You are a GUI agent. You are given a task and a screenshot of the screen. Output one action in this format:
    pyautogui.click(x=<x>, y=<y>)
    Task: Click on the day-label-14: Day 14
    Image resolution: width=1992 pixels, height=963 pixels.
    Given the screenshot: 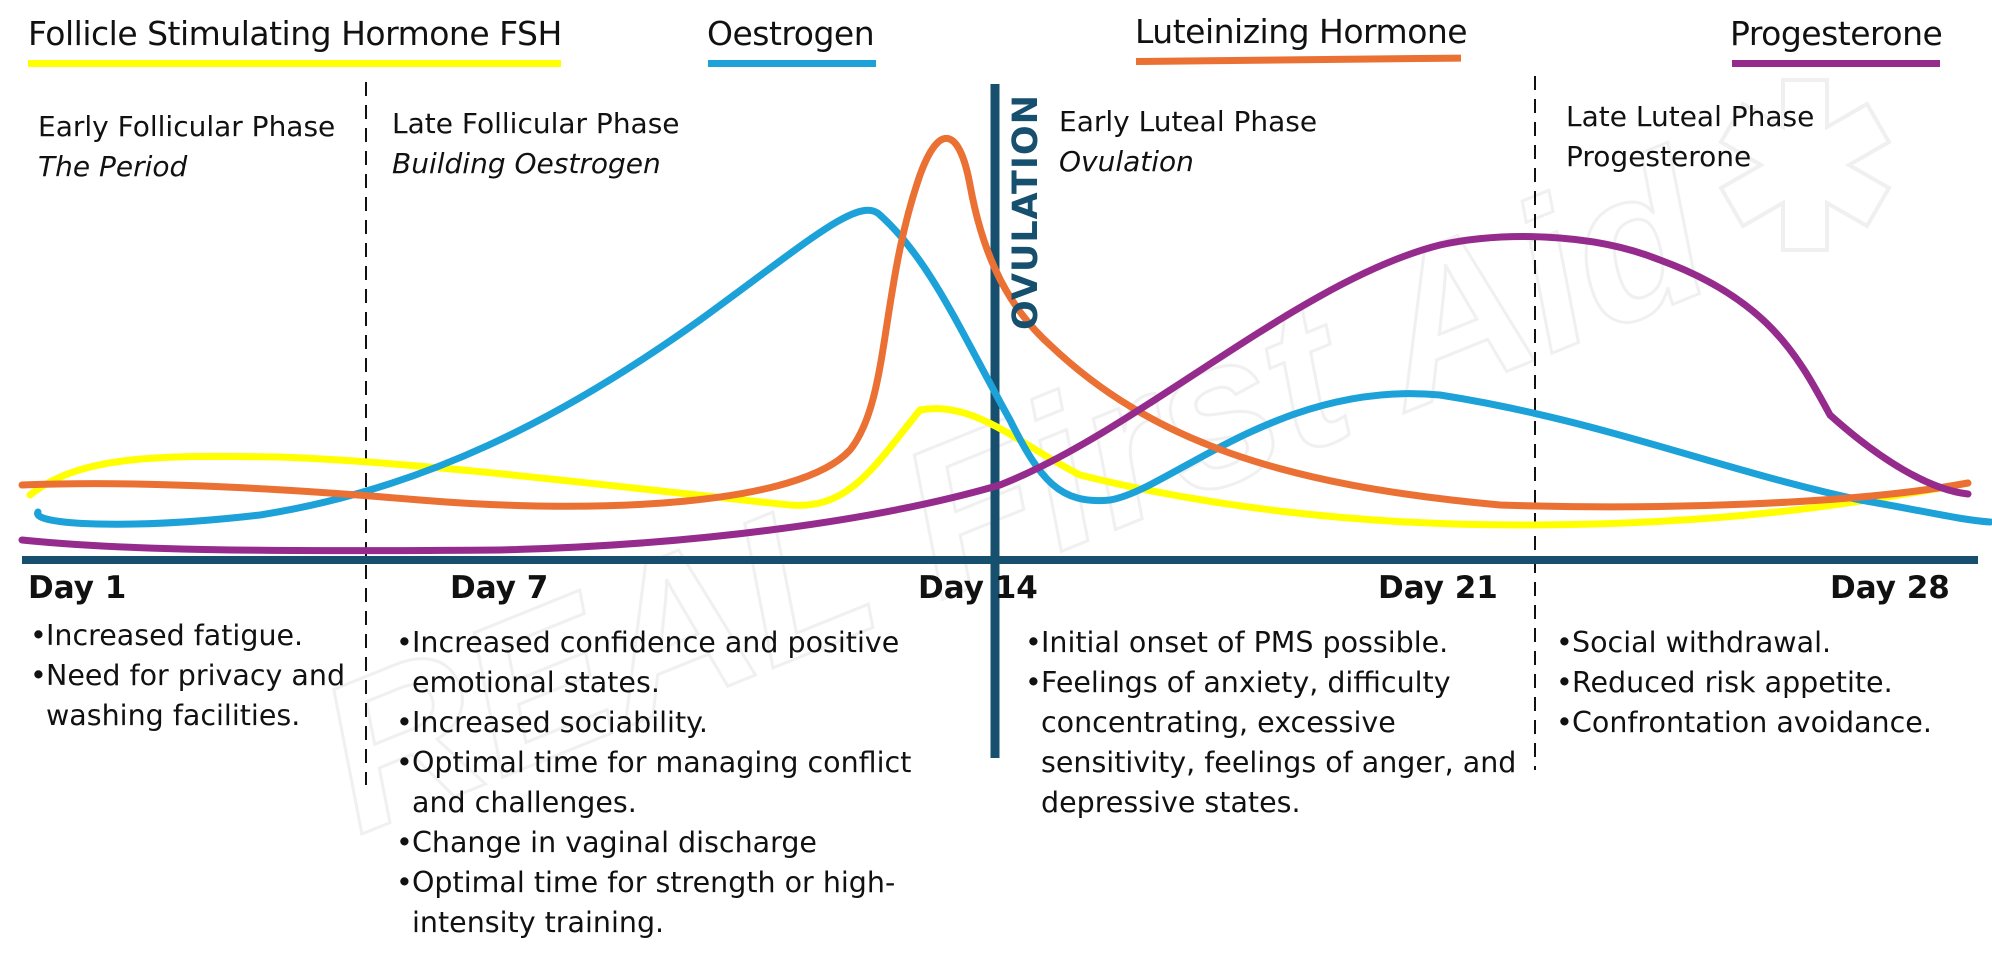 What is the action you would take?
    pyautogui.click(x=978, y=588)
    